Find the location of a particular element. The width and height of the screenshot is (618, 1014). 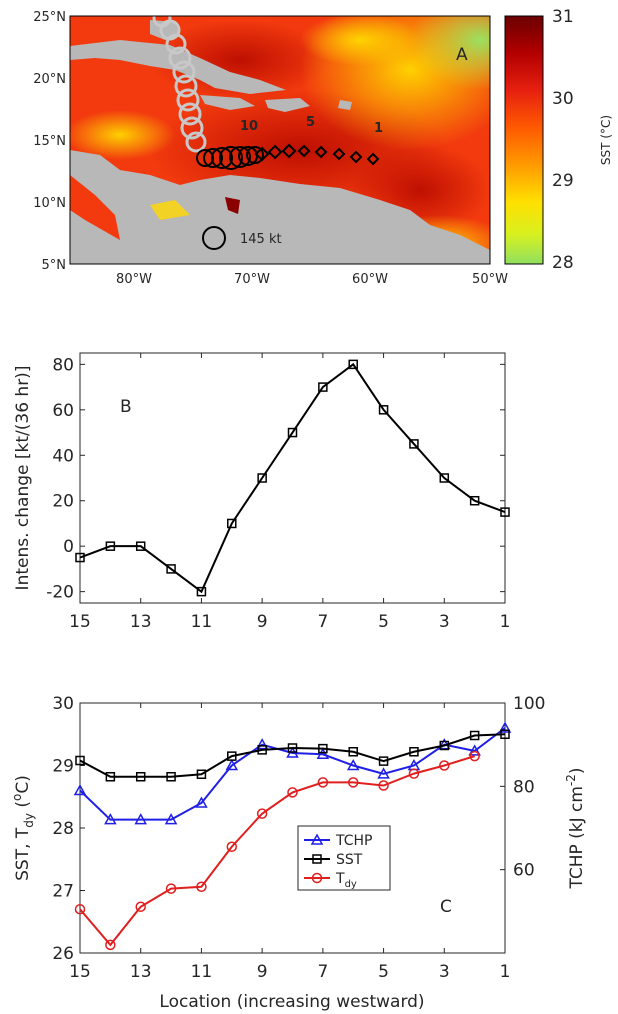

x-tick-label: 3 is located at coordinates (444, 622).